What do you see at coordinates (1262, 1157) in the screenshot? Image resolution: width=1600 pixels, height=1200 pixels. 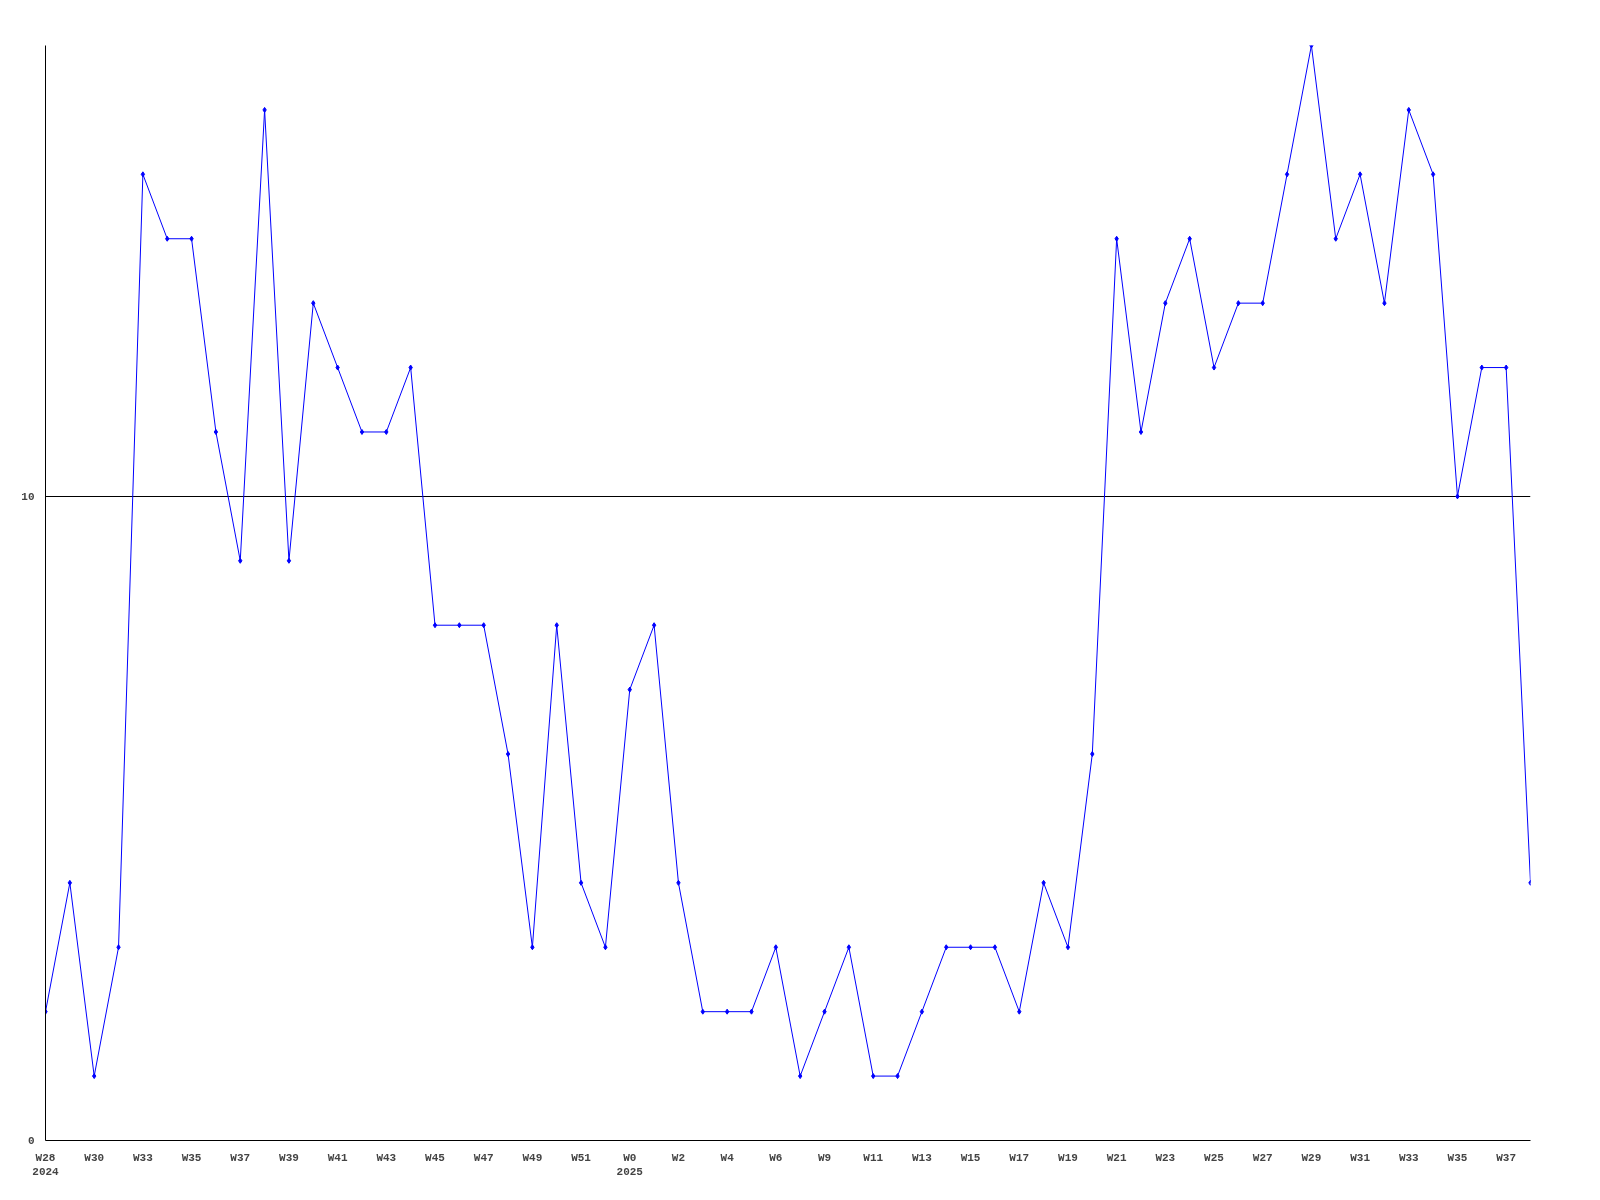 I see `x-tick-label: W27` at bounding box center [1262, 1157].